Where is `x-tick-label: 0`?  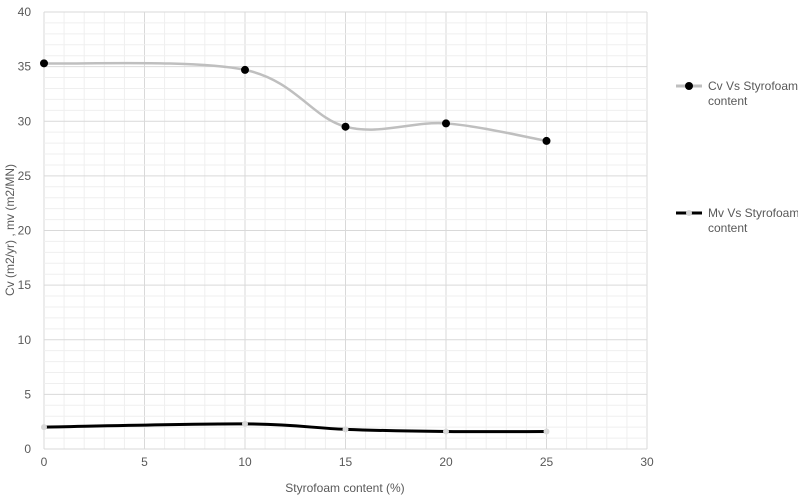
x-tick-label: 0 is located at coordinates (44, 462).